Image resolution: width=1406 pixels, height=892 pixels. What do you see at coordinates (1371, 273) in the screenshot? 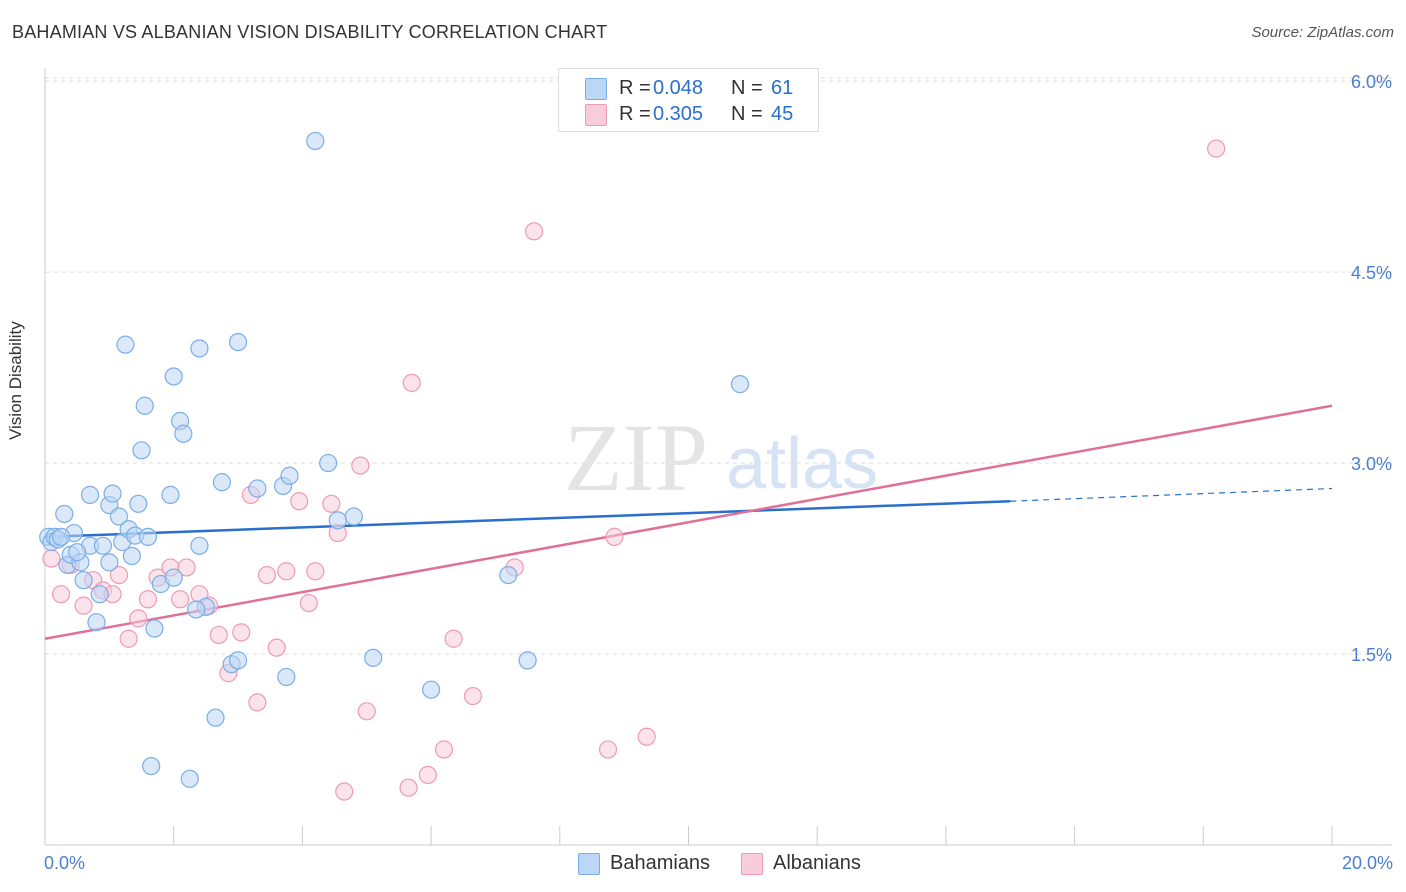
I see `y-tick-label: 4.5%` at bounding box center [1371, 273].